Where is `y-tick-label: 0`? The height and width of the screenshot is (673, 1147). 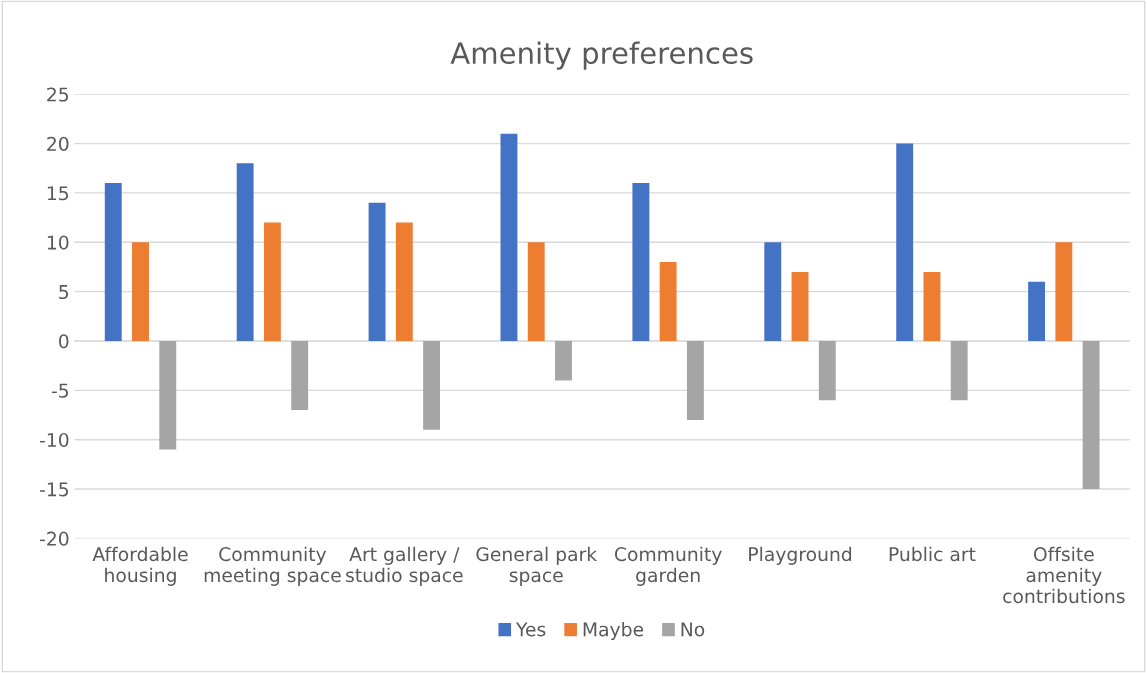 y-tick-label: 0 is located at coordinates (64, 341).